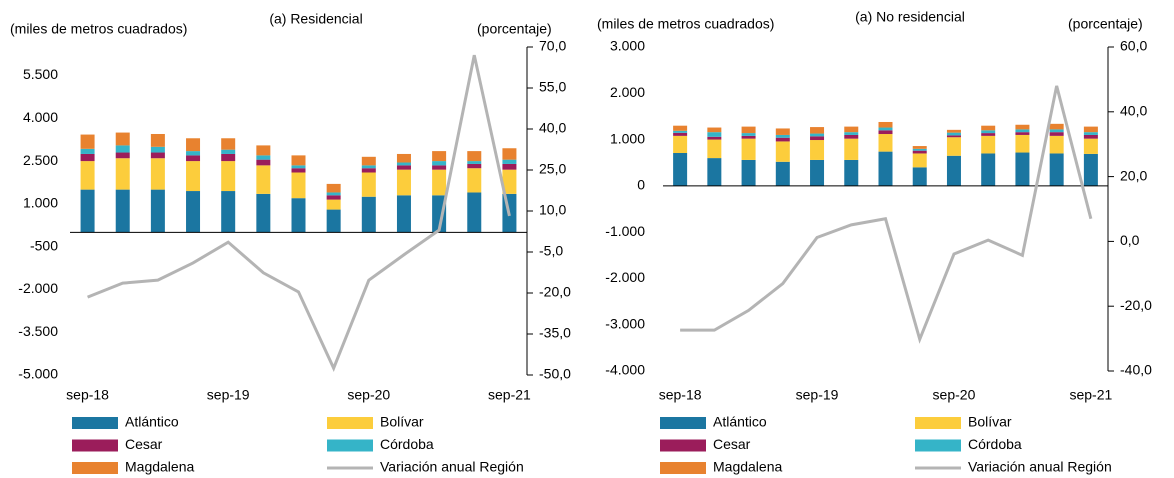 This screenshot has width=1174, height=478. Describe the element at coordinates (685, 24) in the screenshot. I see `y-axis-label: (miles de metros cuadrados)` at that location.